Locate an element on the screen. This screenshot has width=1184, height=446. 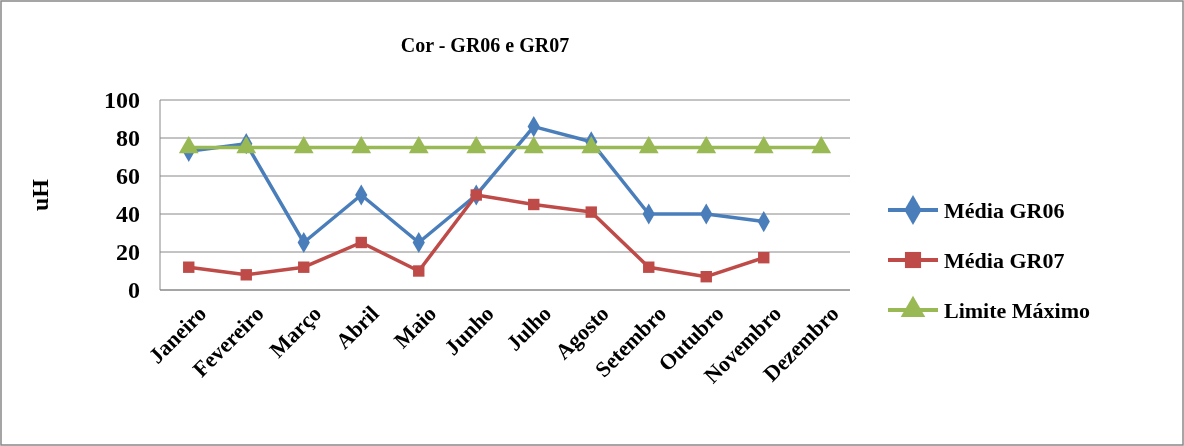
y-tick-label: 100 is located at coordinates (122, 100).